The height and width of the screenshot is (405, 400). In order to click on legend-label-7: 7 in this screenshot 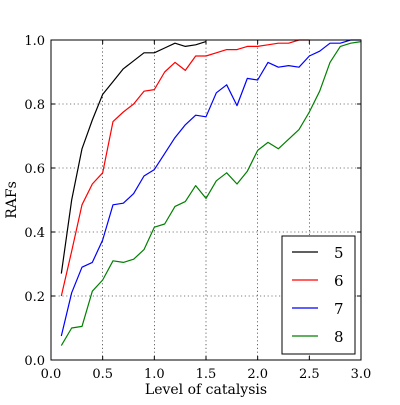, I will do `click(339, 309)`.